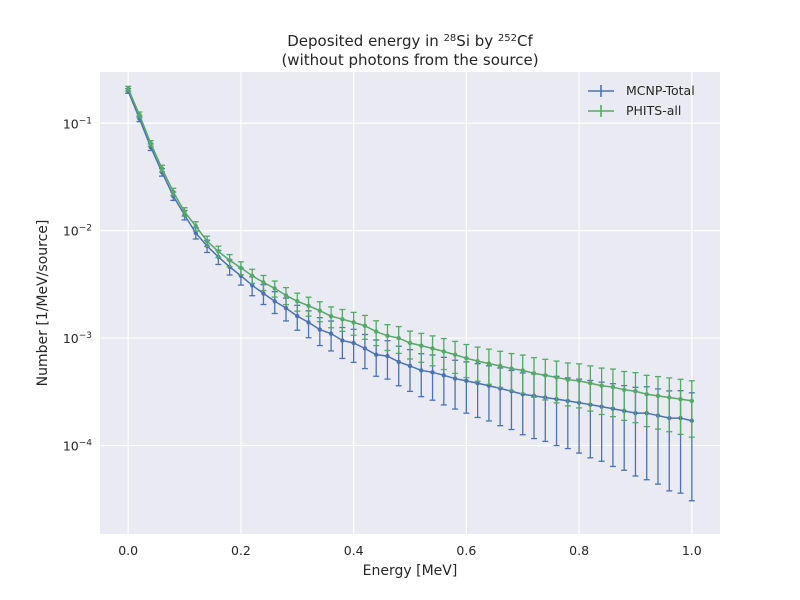  I want to click on x-tick-label: 1.0, so click(692, 550).